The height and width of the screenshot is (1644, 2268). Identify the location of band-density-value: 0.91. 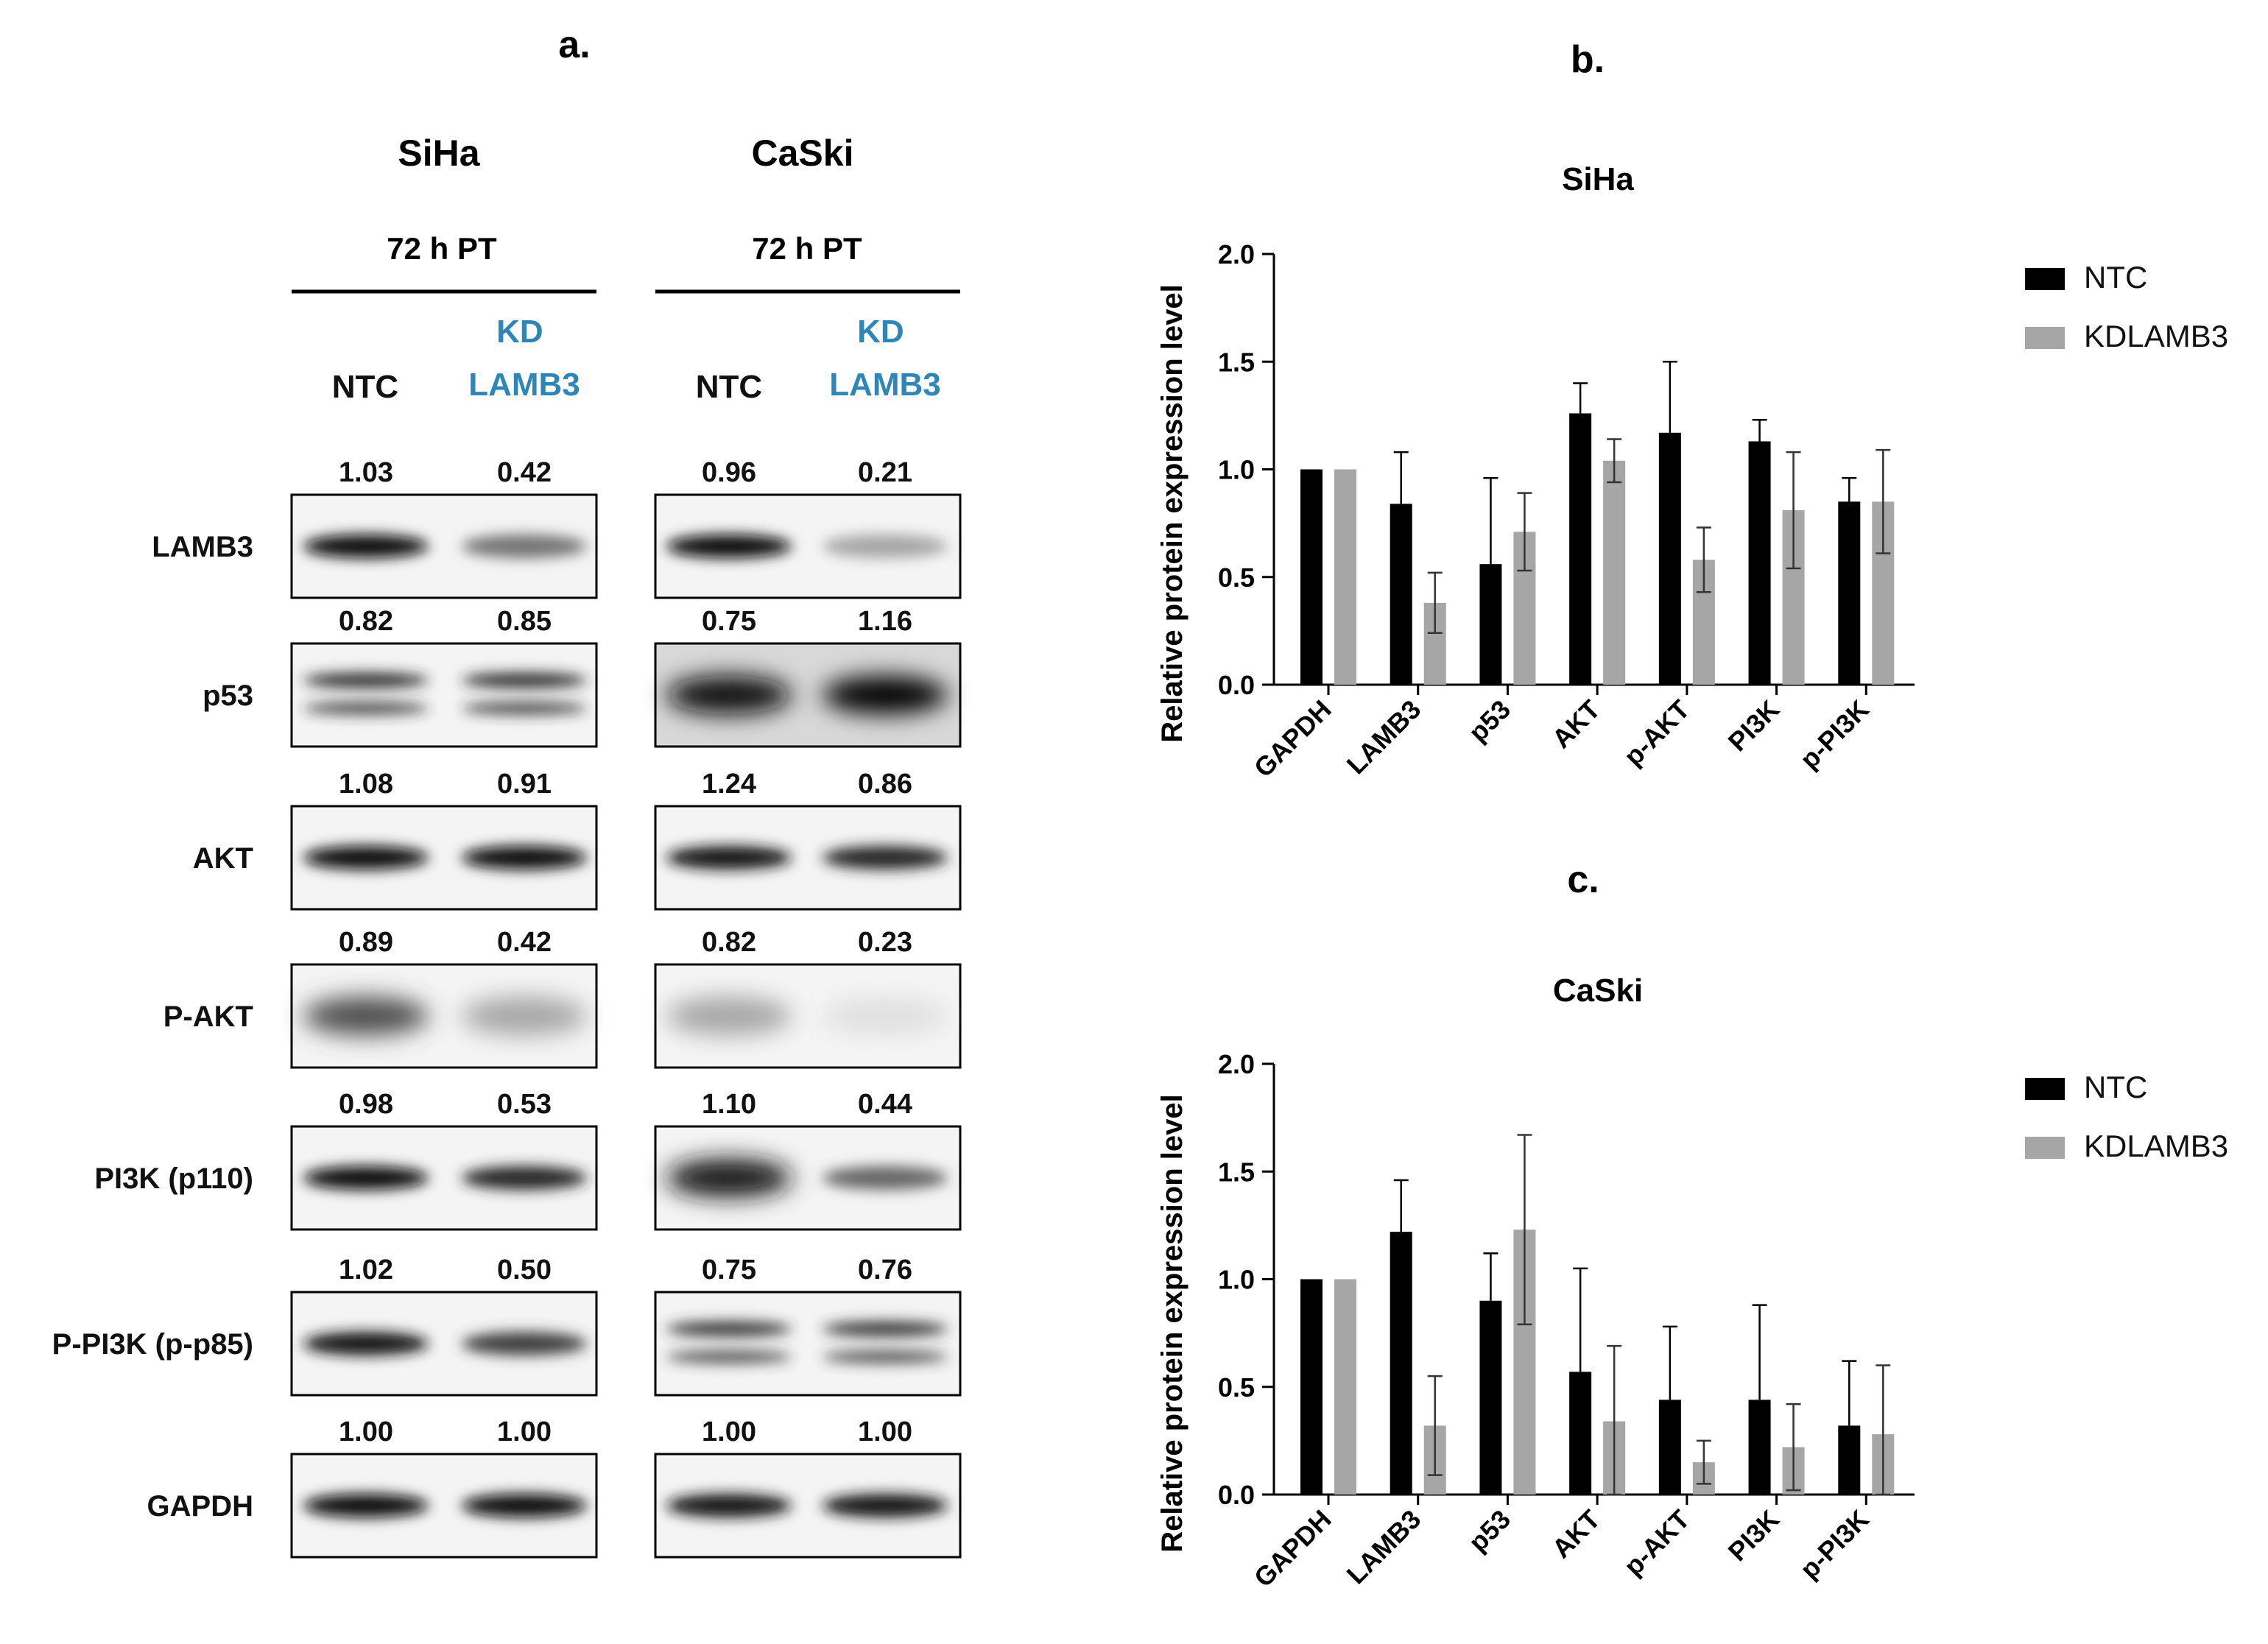
(524, 784).